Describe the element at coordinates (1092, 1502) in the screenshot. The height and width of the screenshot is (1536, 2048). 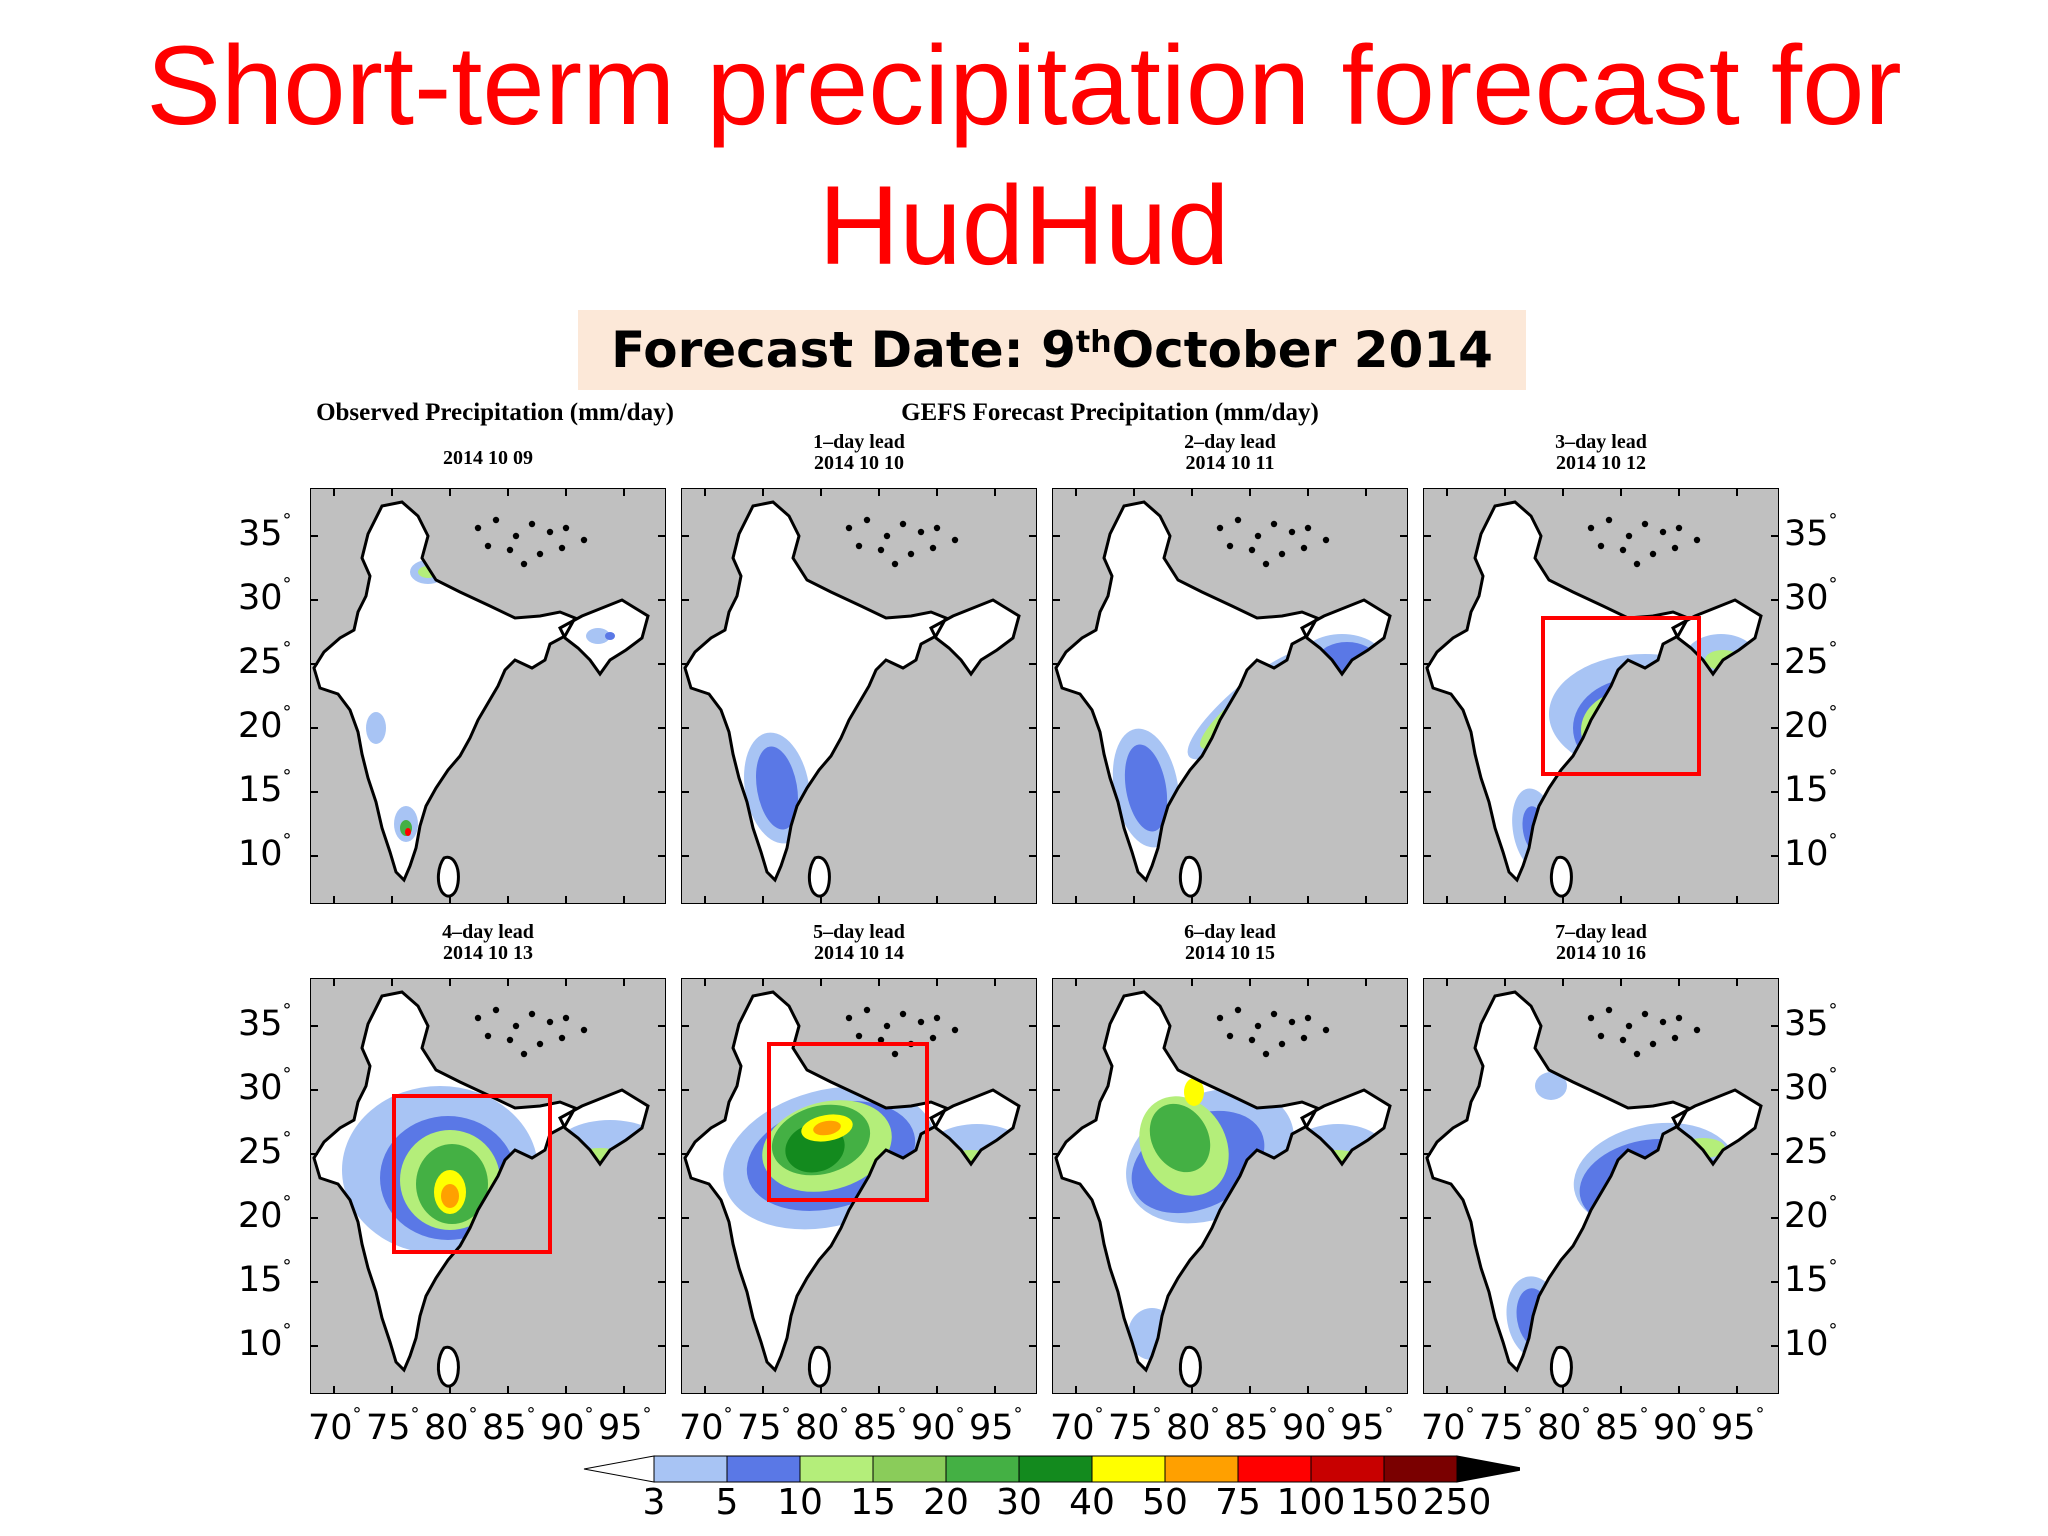
I see `colorbar-tick-label: 40` at that location.